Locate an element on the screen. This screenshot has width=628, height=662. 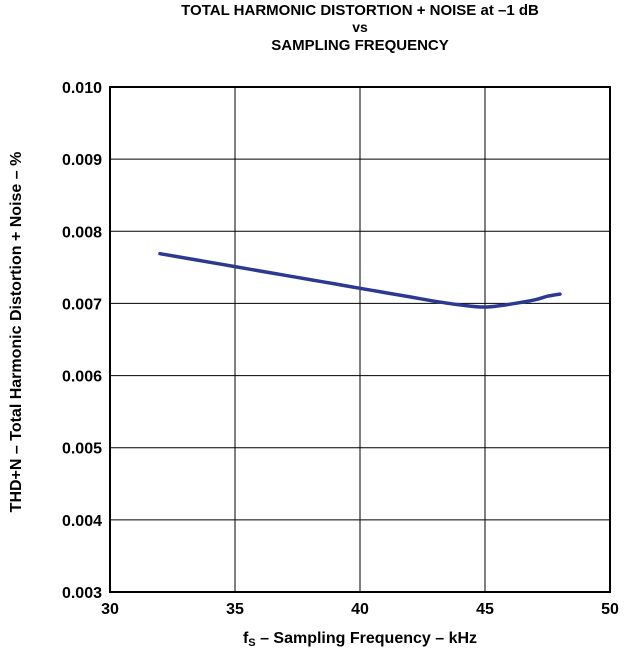
x-axis-label-subscript: S is located at coordinates (252, 643).